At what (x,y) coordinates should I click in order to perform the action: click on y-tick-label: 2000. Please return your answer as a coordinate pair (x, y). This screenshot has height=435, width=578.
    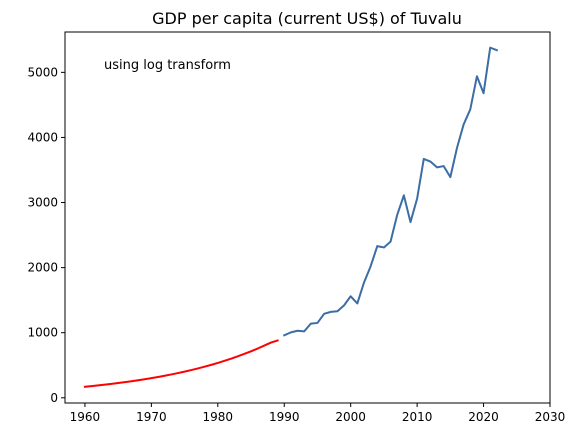
    Looking at the image, I should click on (42, 268).